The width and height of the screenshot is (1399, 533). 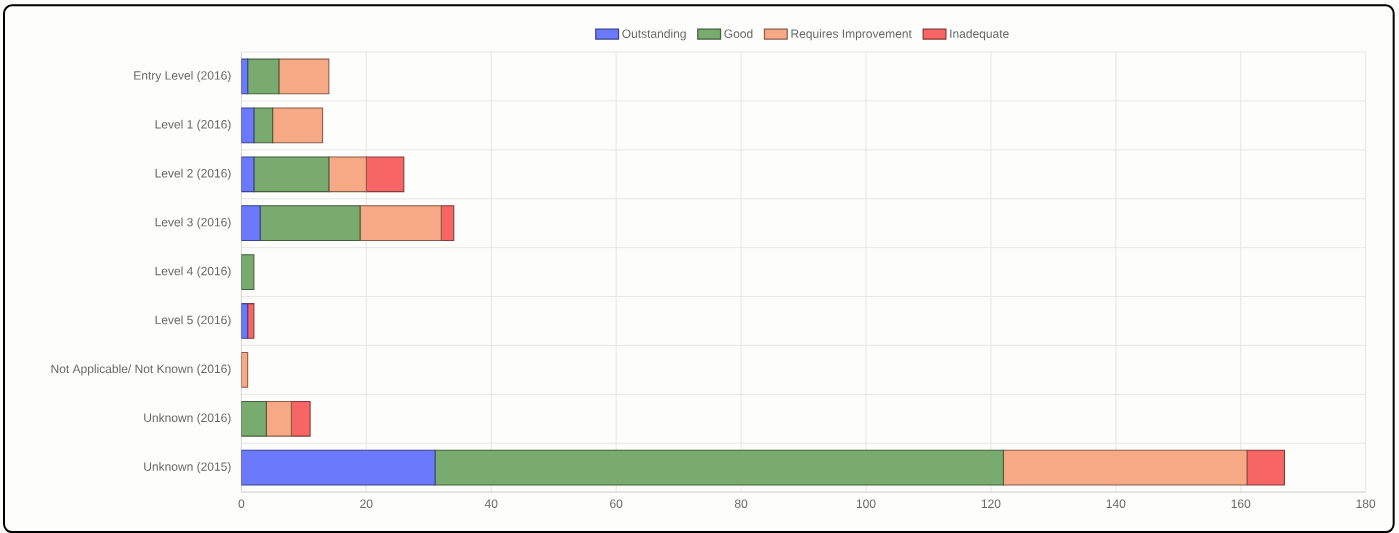 What do you see at coordinates (141, 370) in the screenshot?
I see `y-tick-label: Not Applicable/ Not Known (2016)` at bounding box center [141, 370].